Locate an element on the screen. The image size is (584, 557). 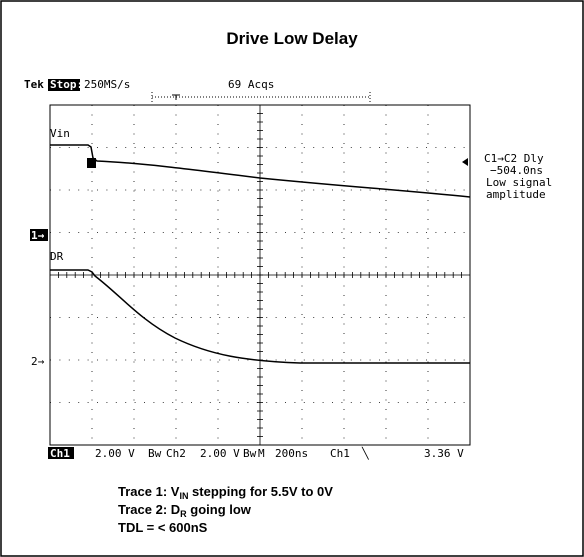
channel-marker-box is located at coordinates (39, 235).